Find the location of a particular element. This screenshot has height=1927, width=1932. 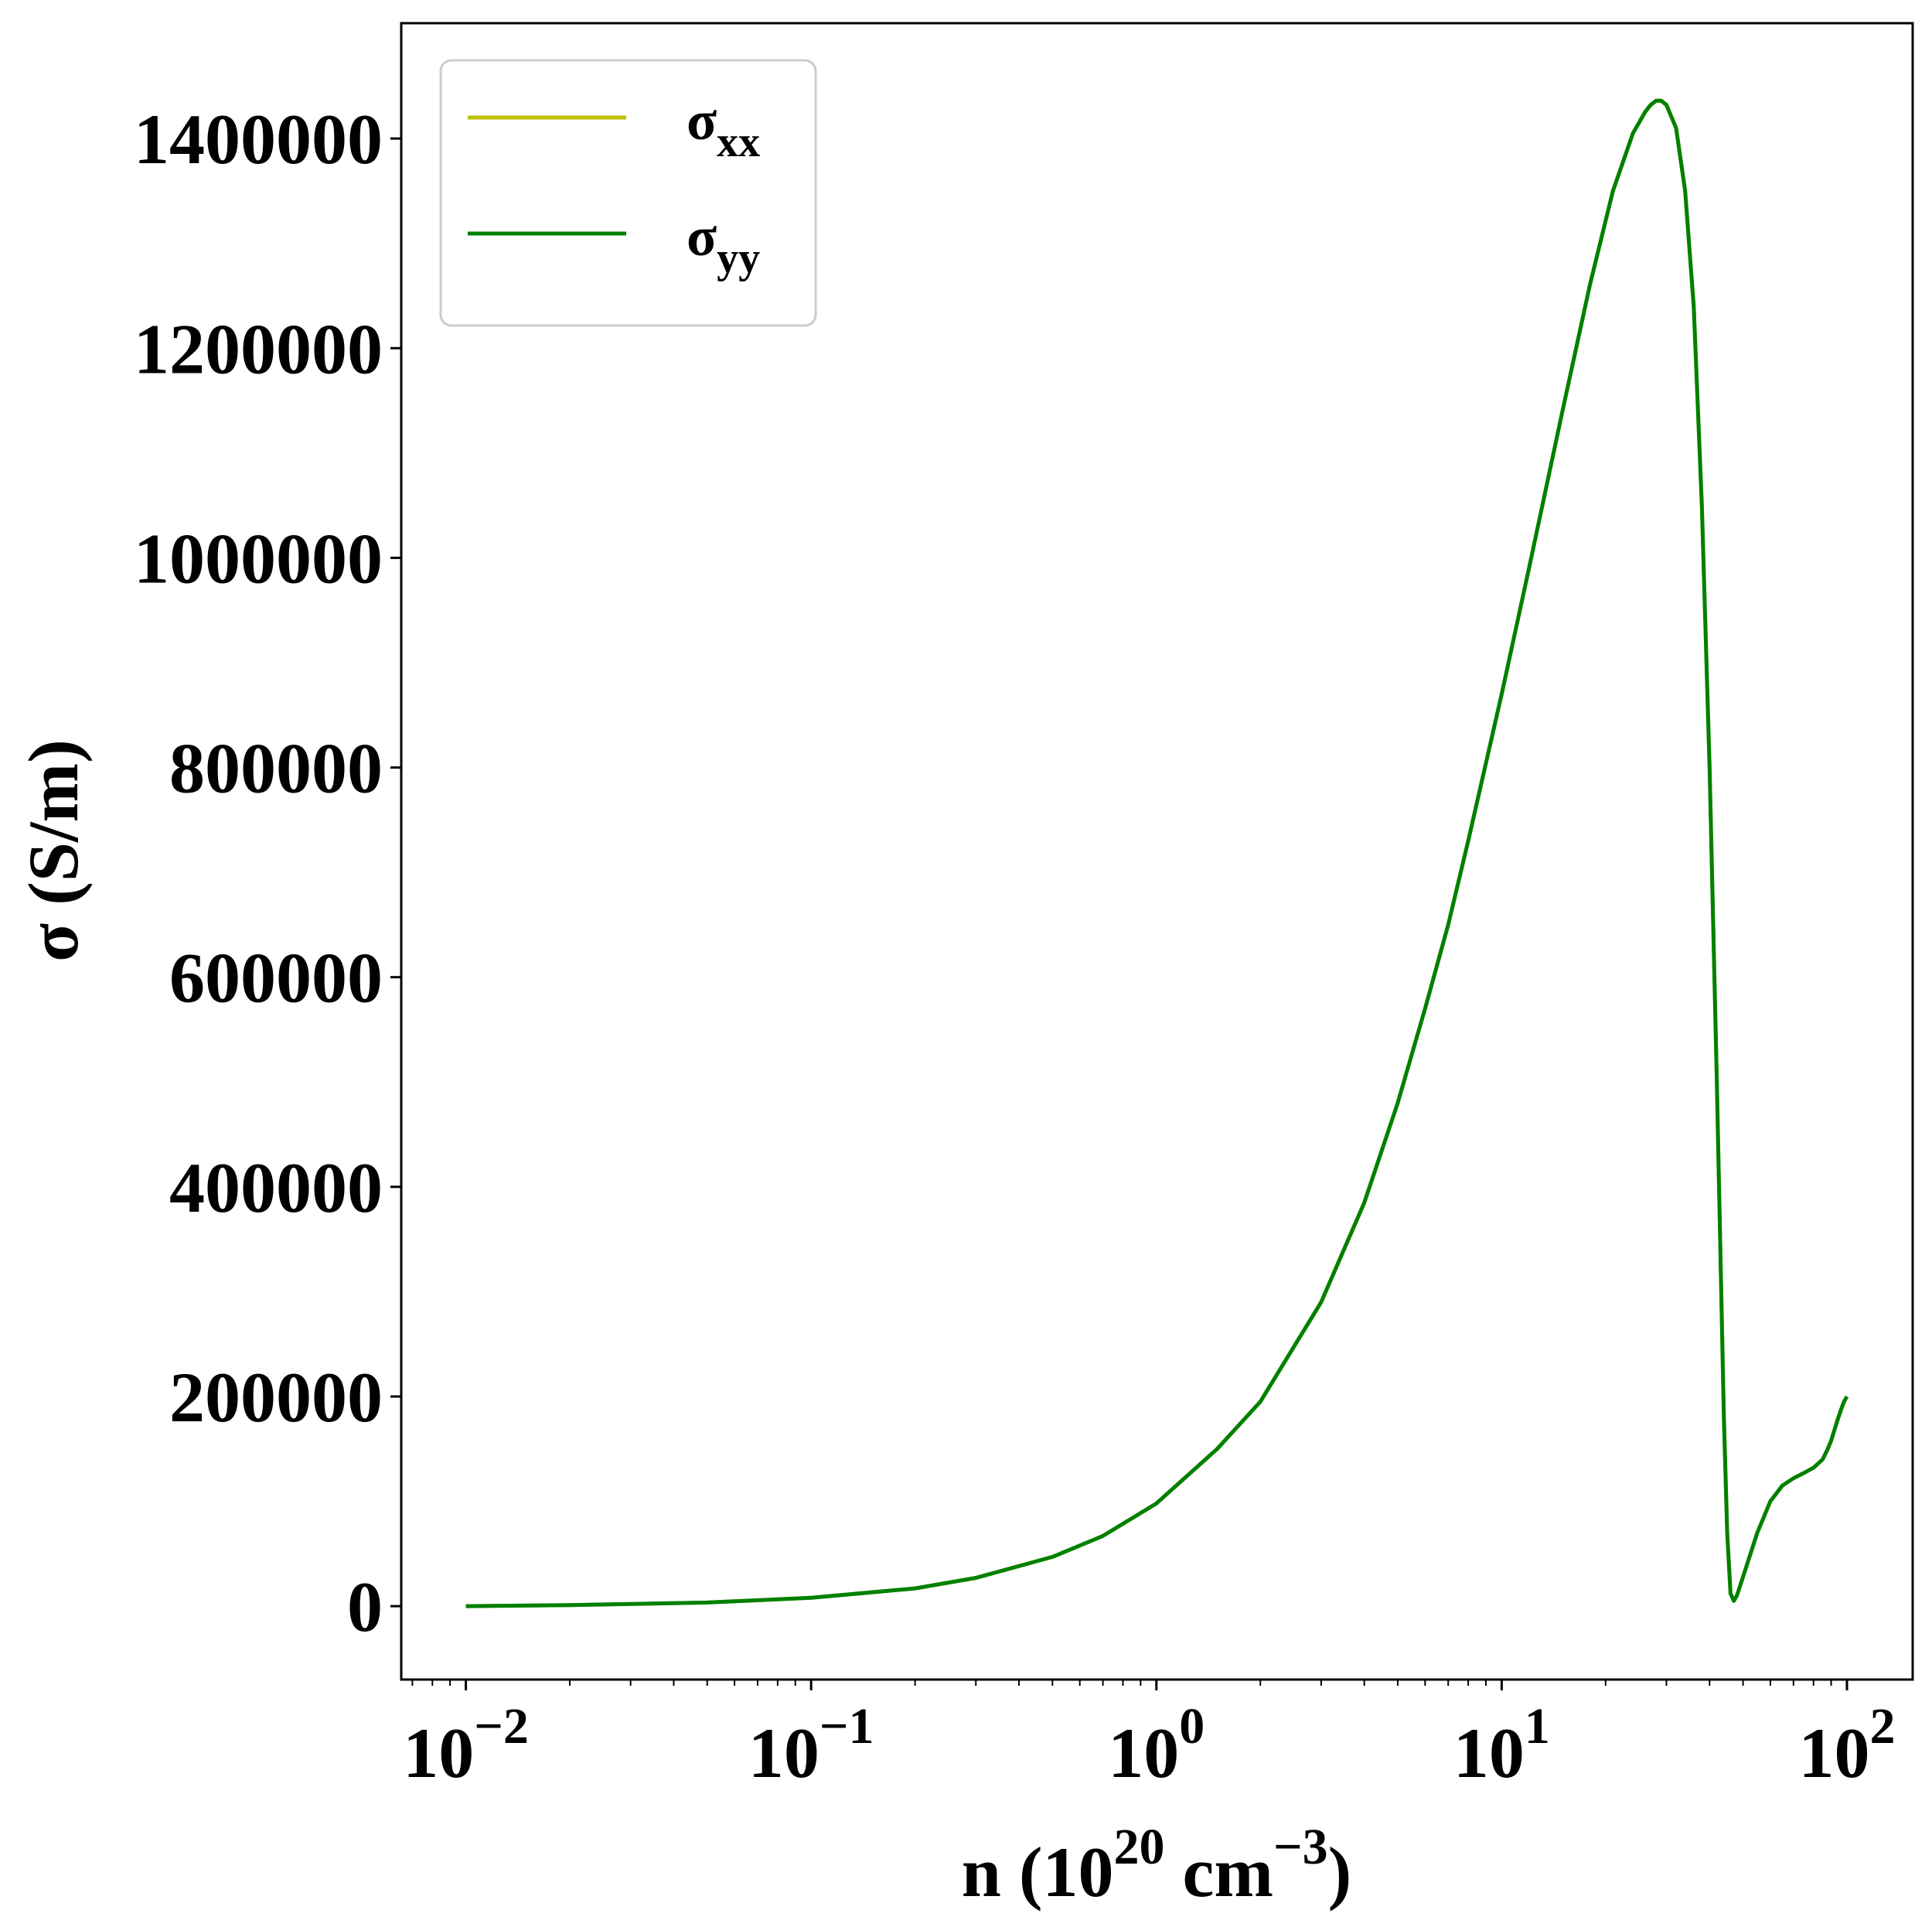

y-tick-label: 0 is located at coordinates (365, 1606).